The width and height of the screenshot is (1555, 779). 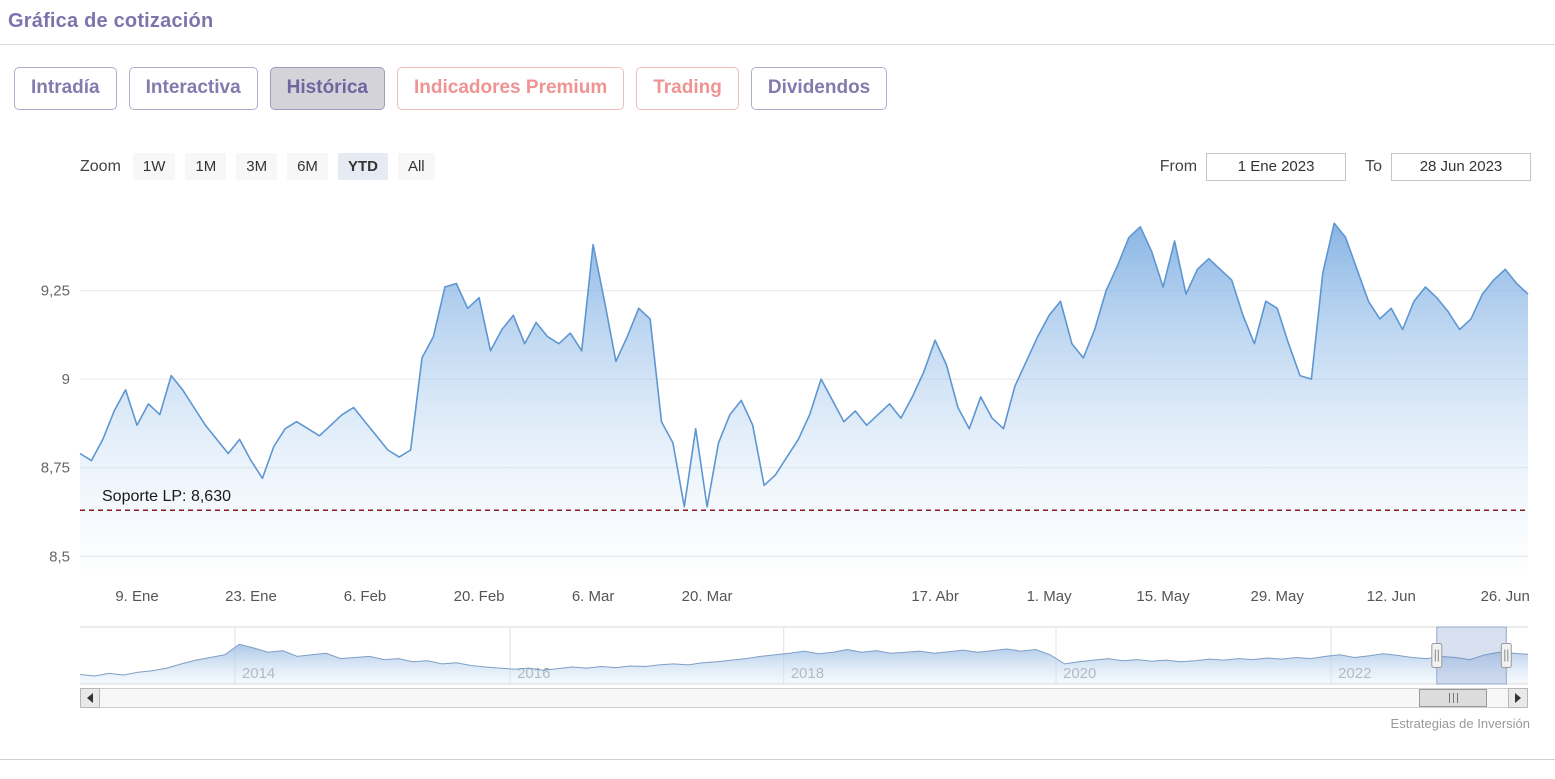 What do you see at coordinates (307, 167) in the screenshot?
I see `zoom-button-6m: 6M` at bounding box center [307, 167].